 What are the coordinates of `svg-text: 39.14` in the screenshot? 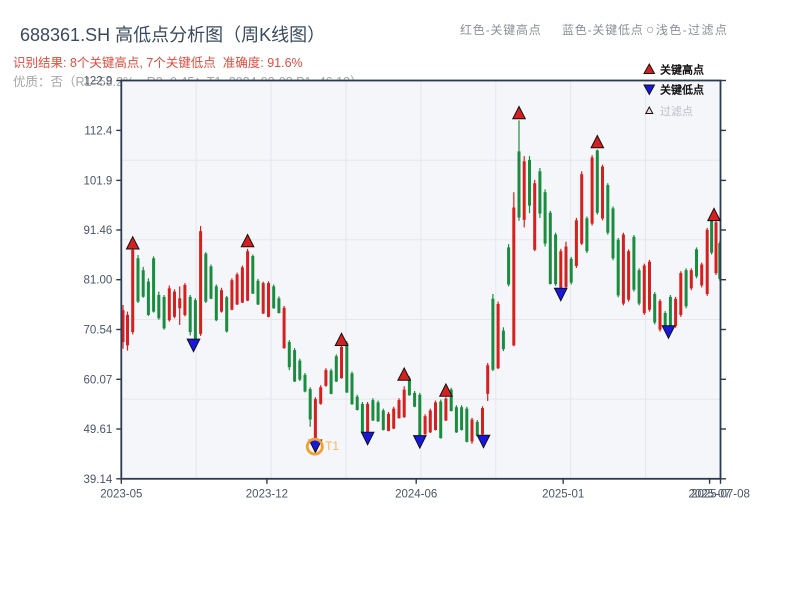 It's located at (98, 480).